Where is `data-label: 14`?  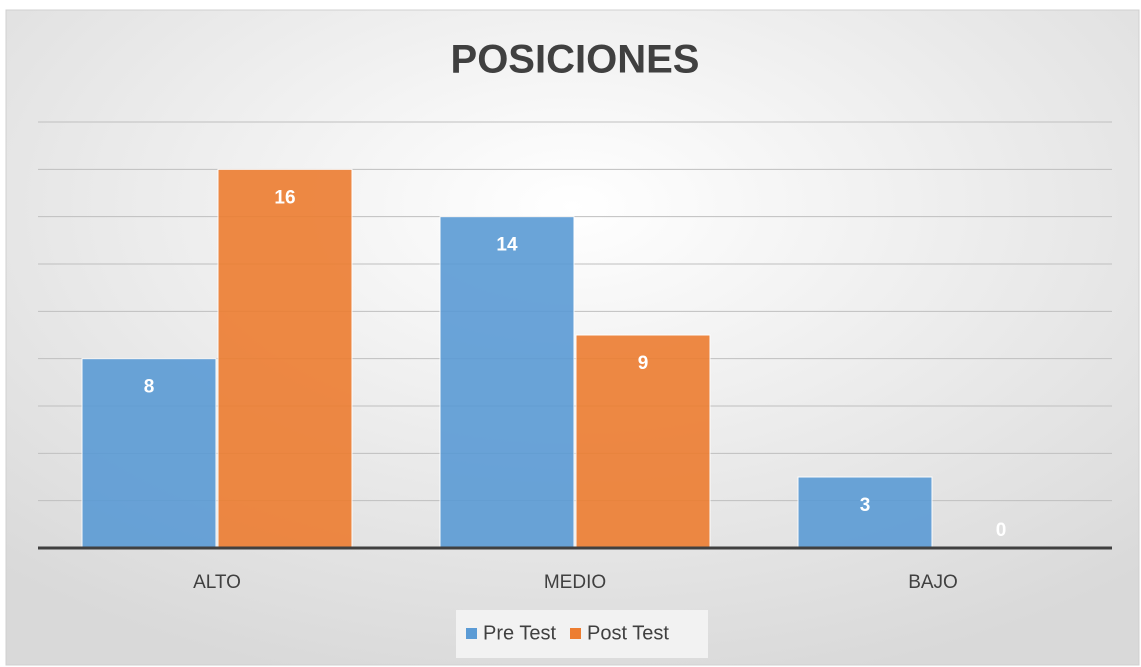 data-label: 14 is located at coordinates (507, 245).